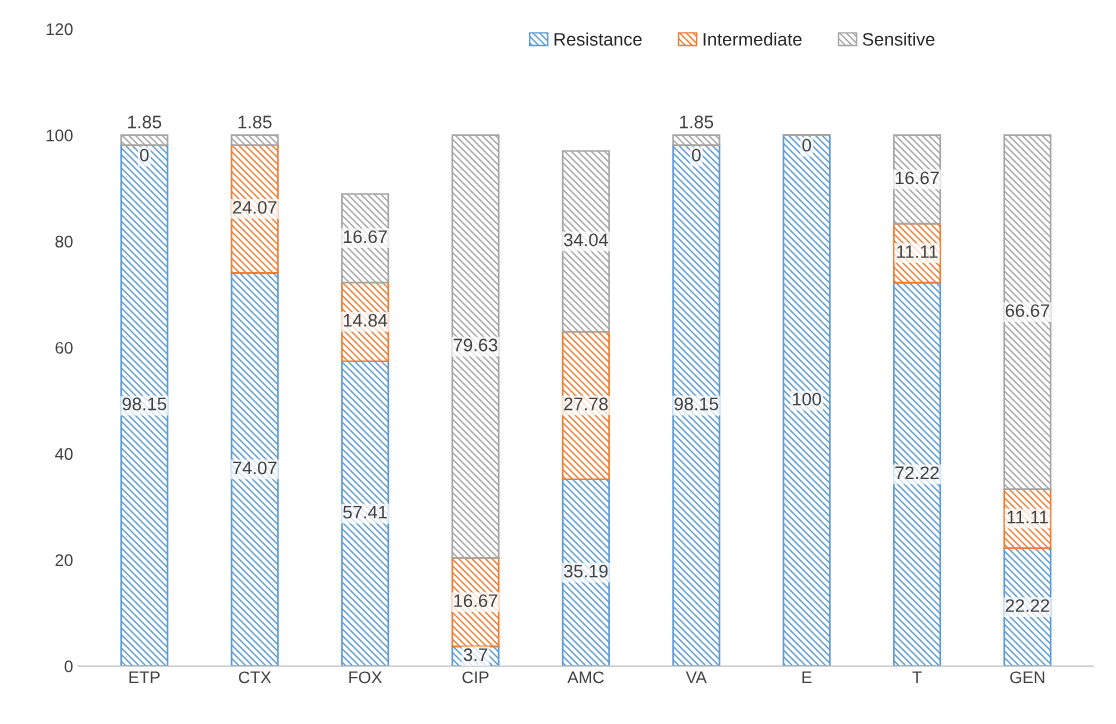  I want to click on x-tick-label: AMC, so click(585, 677).